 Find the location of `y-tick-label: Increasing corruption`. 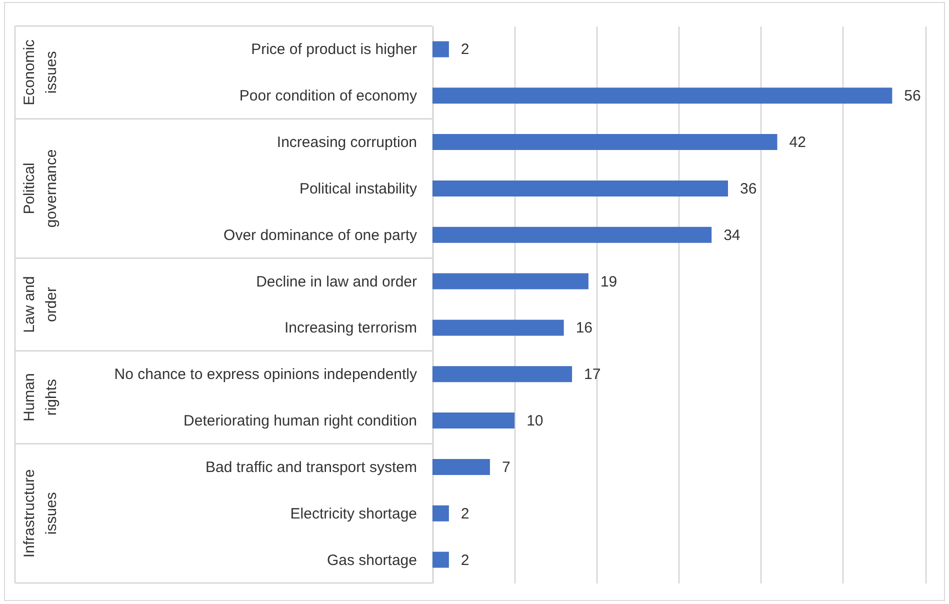

y-tick-label: Increasing corruption is located at coordinates (346, 143).